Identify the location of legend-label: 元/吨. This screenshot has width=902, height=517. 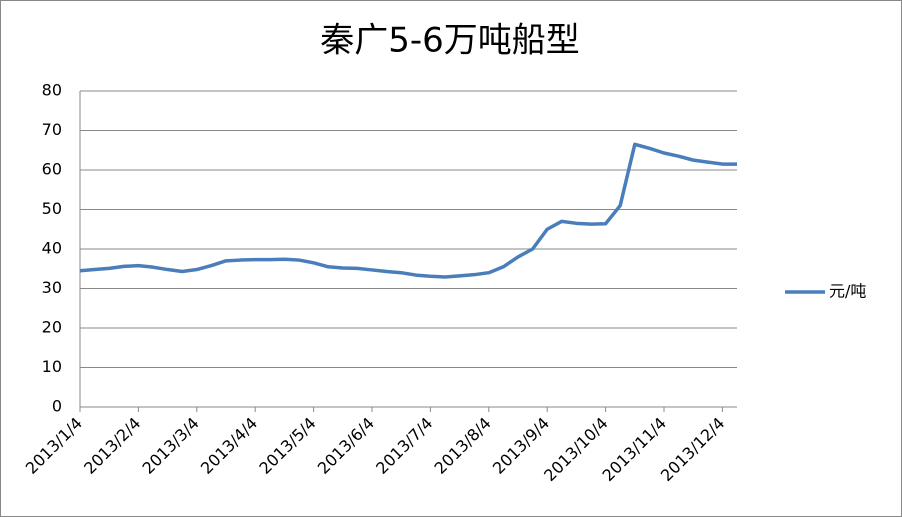
(847, 291).